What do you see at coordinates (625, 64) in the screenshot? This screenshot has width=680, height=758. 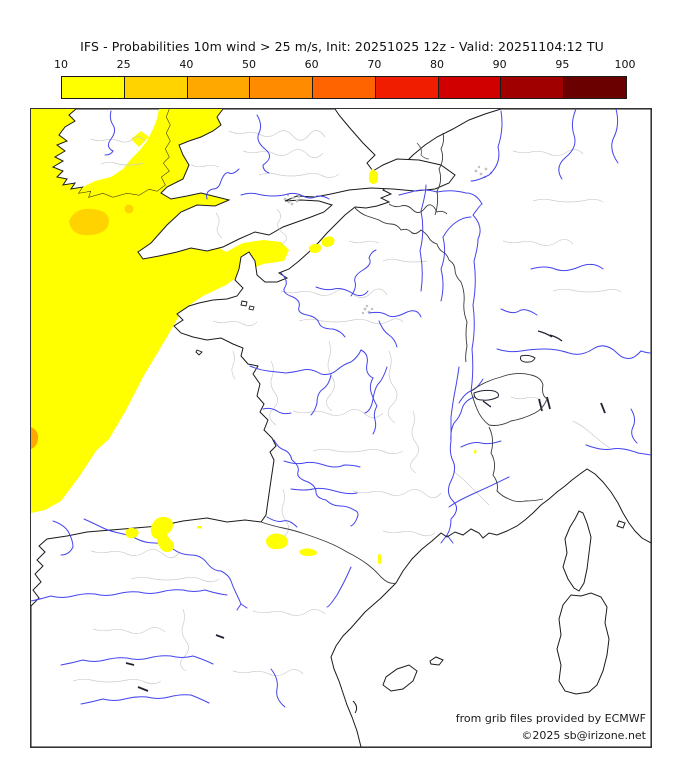 I see `colorbar-tick-label: 100` at bounding box center [625, 64].